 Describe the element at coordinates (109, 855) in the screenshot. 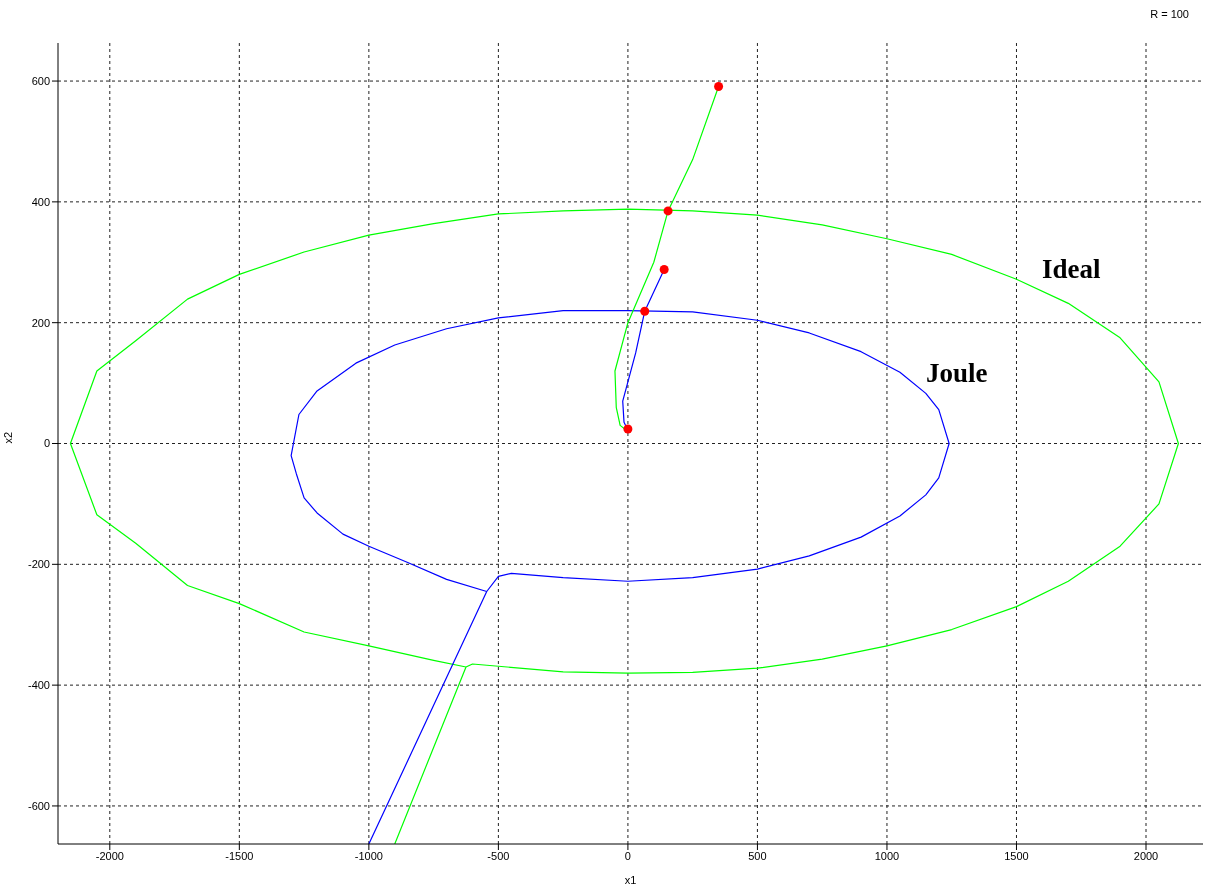

I see `x-tick-label: -2000` at that location.